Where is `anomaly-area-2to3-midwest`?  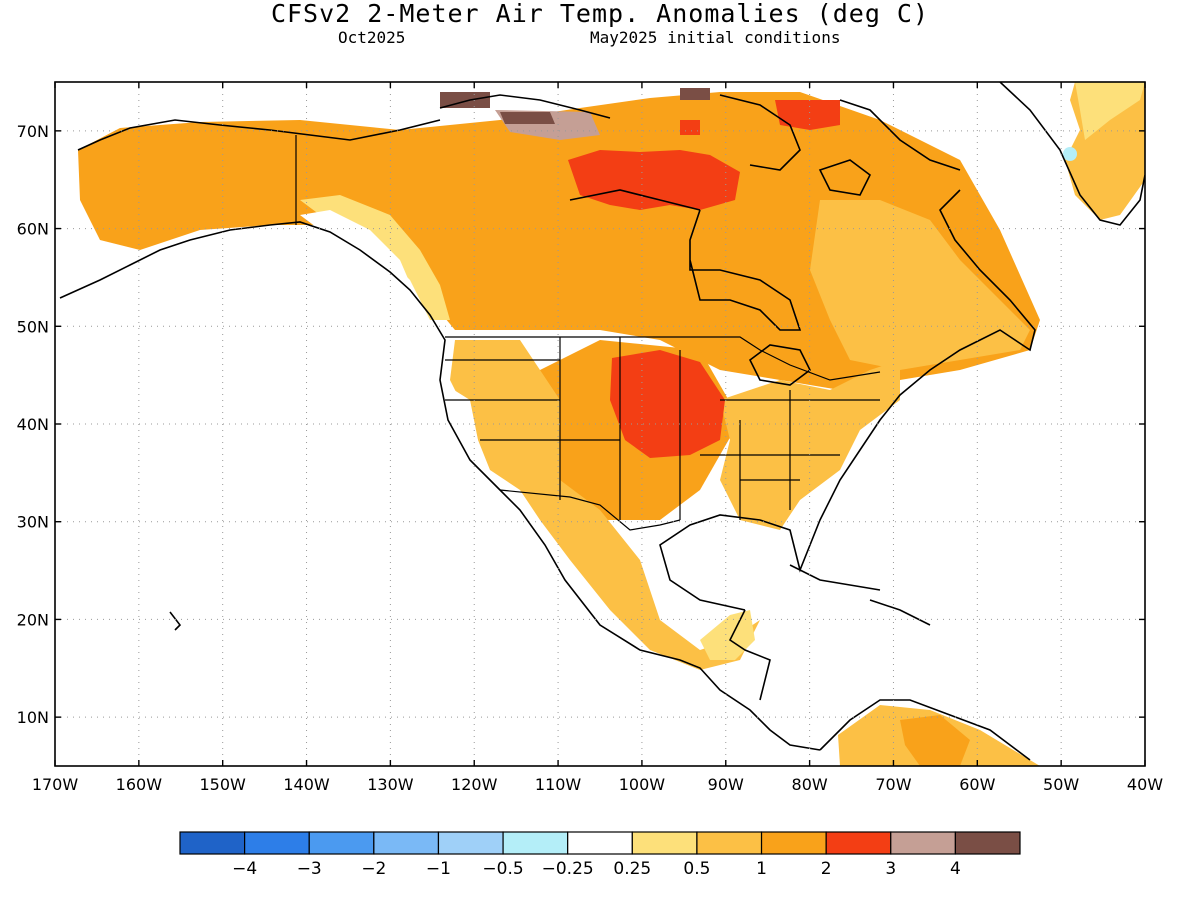
anomaly-area-2to3-midwest is located at coordinates (667, 404).